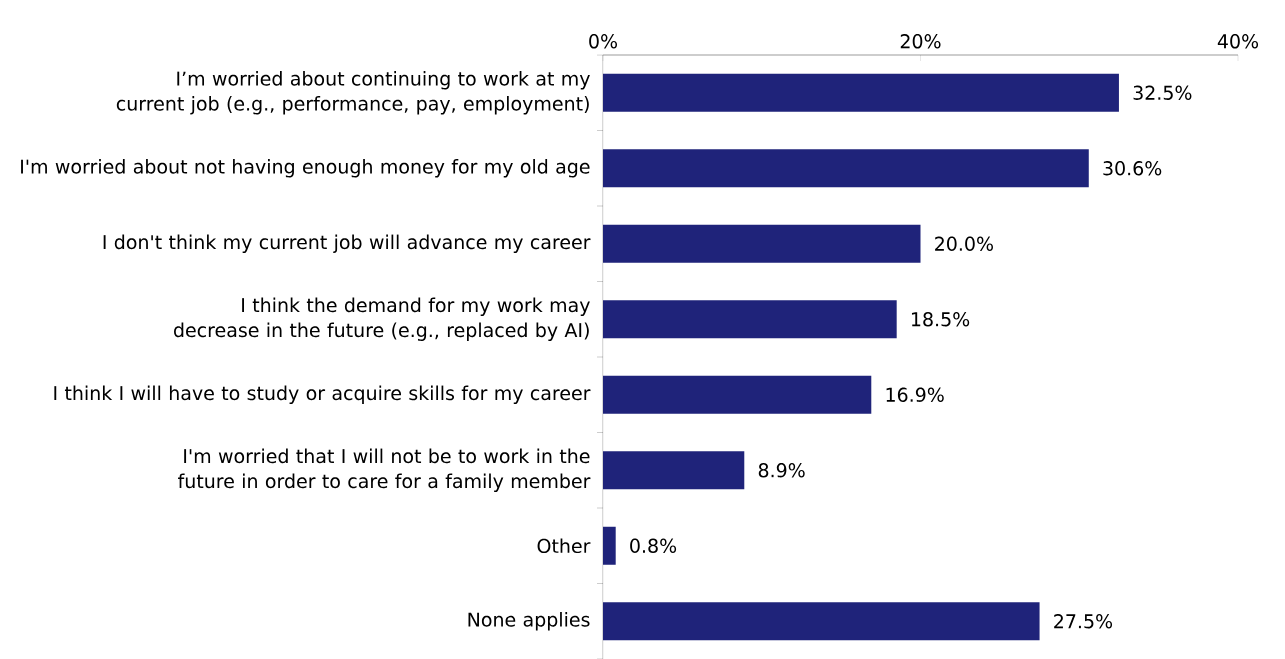  Describe the element at coordinates (347, 243) in the screenshot. I see `y-tick-label: I don't think my current job will advance my career` at that location.